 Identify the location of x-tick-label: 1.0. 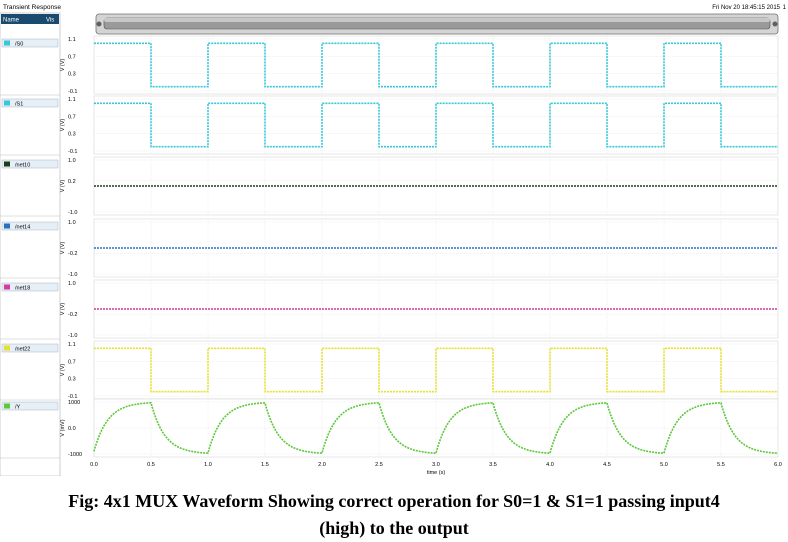
(208, 465).